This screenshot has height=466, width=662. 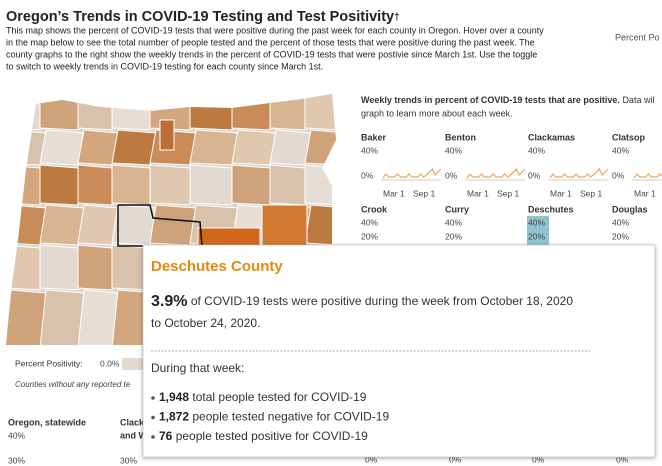 I want to click on bullet-value: 1,872, so click(x=174, y=417).